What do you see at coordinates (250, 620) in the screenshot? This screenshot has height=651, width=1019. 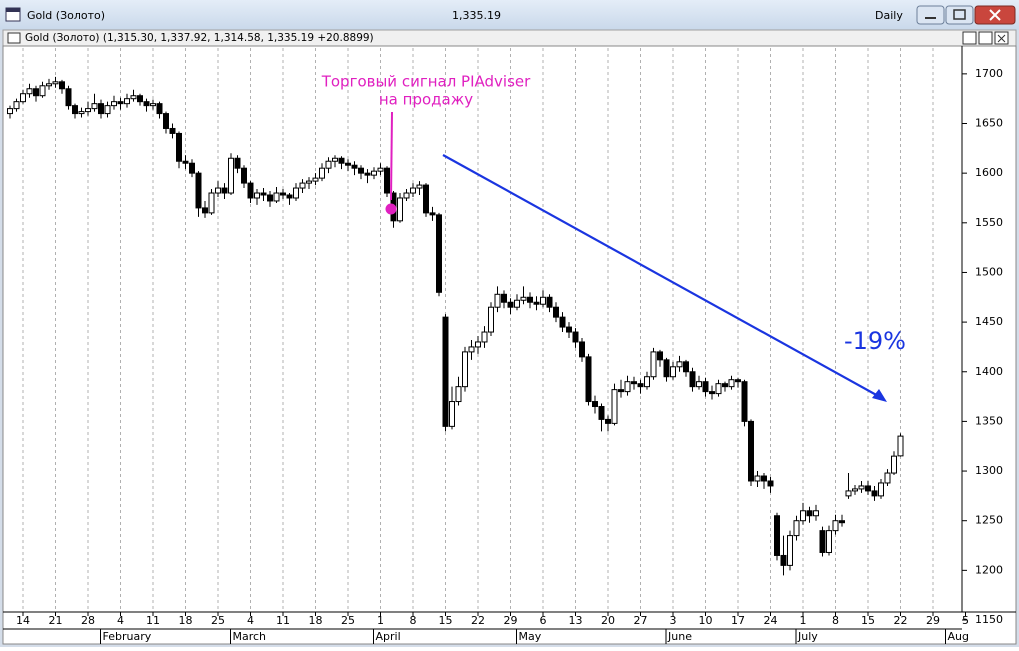 I see `x-tick-label: 4` at bounding box center [250, 620].